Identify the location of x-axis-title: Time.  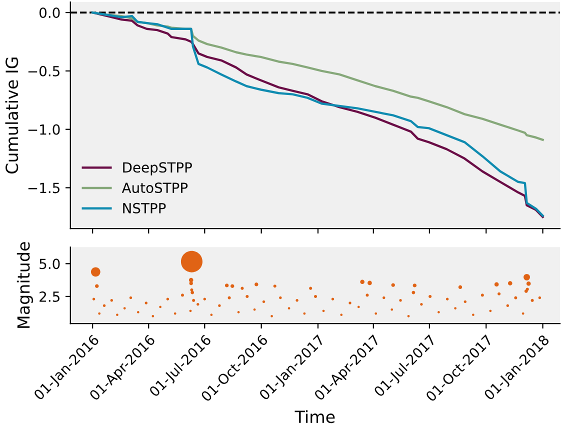
(314, 417).